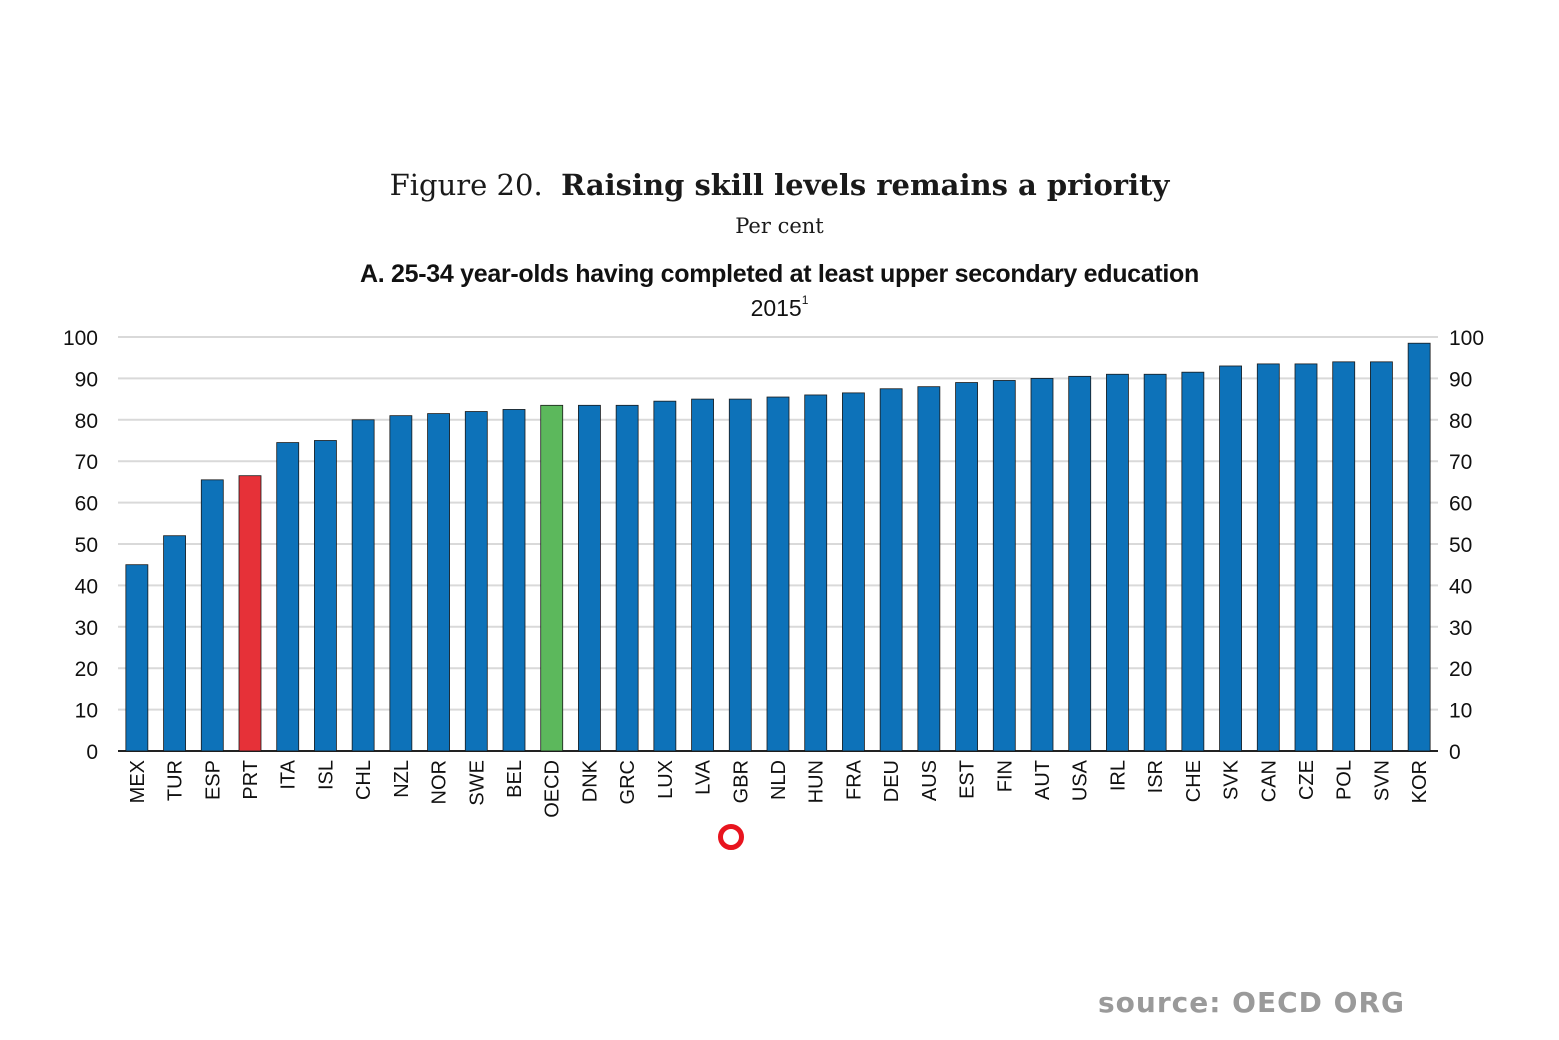 The height and width of the screenshot is (1040, 1559). I want to click on x-tick-label: BEL, so click(515, 779).